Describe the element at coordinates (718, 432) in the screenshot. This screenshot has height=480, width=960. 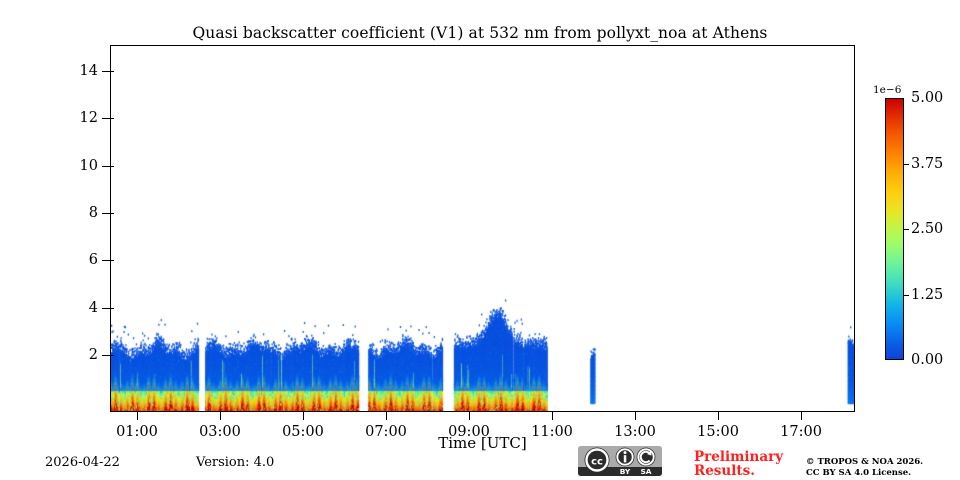
I see `x-axis-tick-label: 15:00` at that location.